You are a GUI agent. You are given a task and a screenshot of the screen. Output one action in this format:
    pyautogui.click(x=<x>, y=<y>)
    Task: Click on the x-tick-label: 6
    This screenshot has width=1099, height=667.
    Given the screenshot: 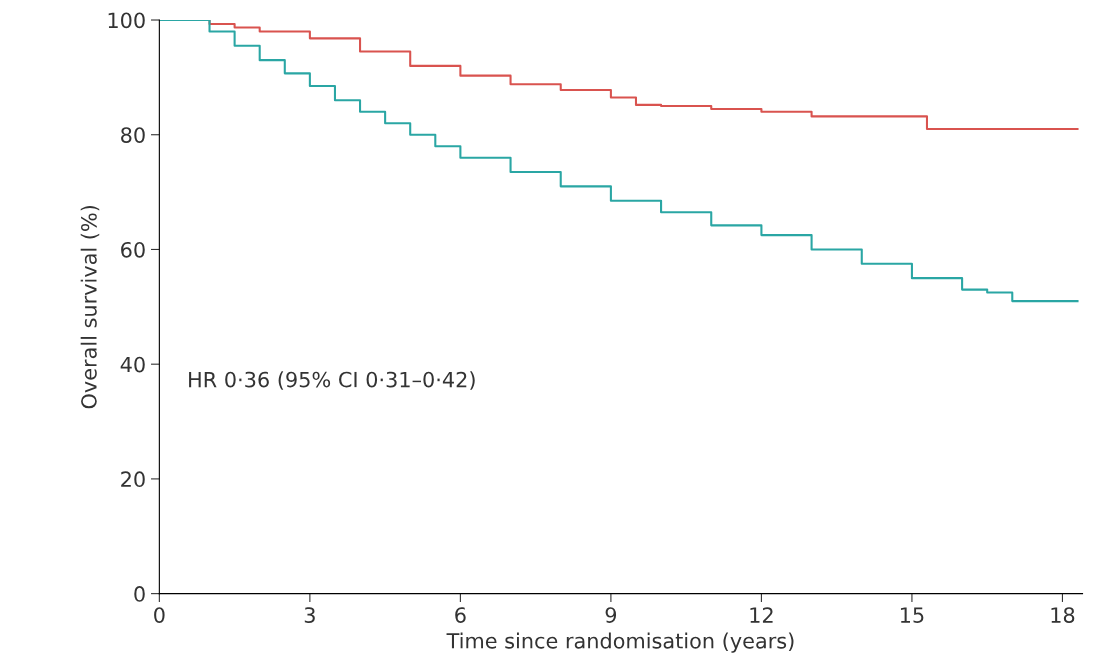 What is the action you would take?
    pyautogui.click(x=460, y=615)
    